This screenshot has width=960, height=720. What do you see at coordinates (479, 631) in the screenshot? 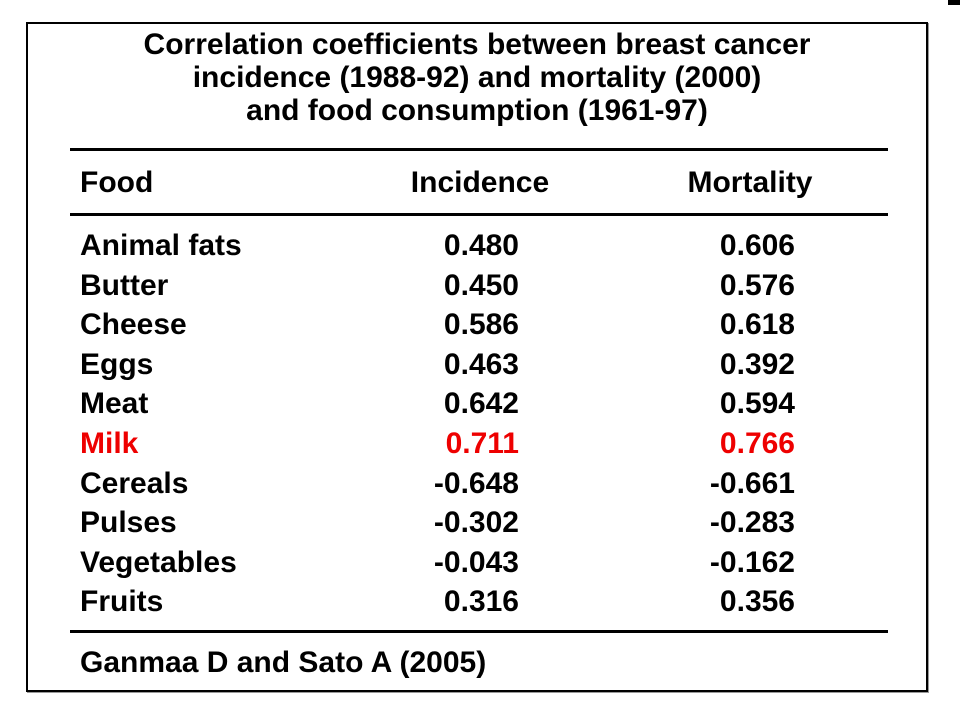
I see `divider-bottom` at bounding box center [479, 631].